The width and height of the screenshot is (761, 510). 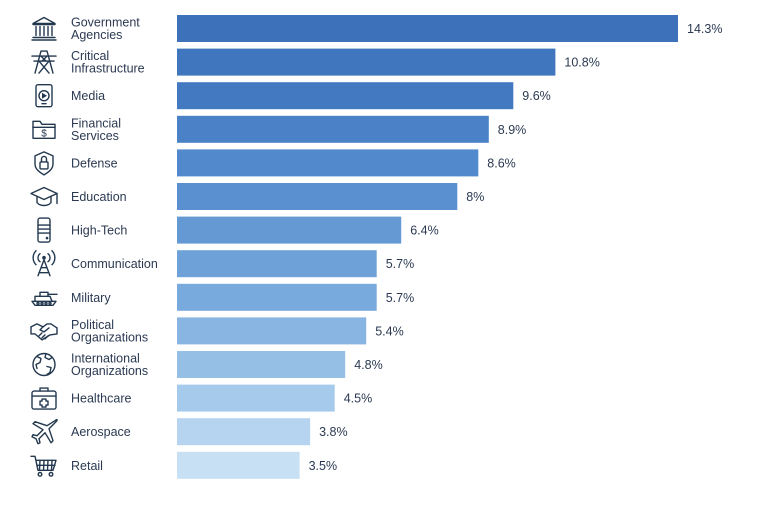 I want to click on category-label: International Organizations, so click(x=109, y=365).